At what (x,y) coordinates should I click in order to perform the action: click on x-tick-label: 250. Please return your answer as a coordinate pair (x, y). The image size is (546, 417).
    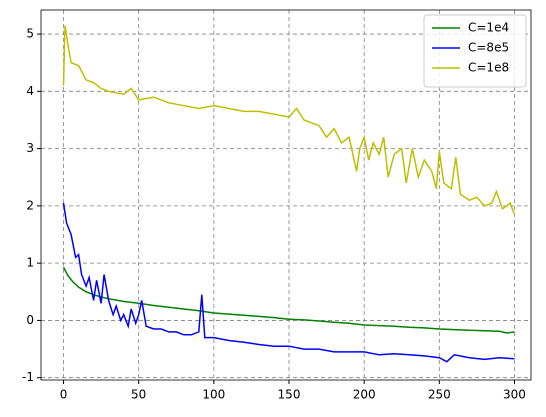
    Looking at the image, I should click on (439, 395).